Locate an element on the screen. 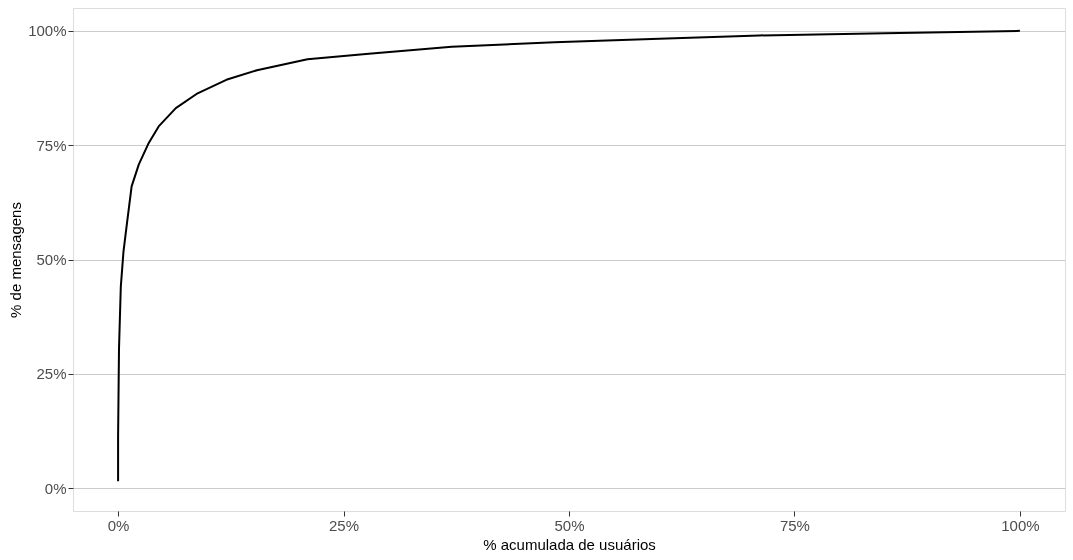 This screenshot has width=1073, height=560. y-tick-label: 75% is located at coordinates (51, 145).